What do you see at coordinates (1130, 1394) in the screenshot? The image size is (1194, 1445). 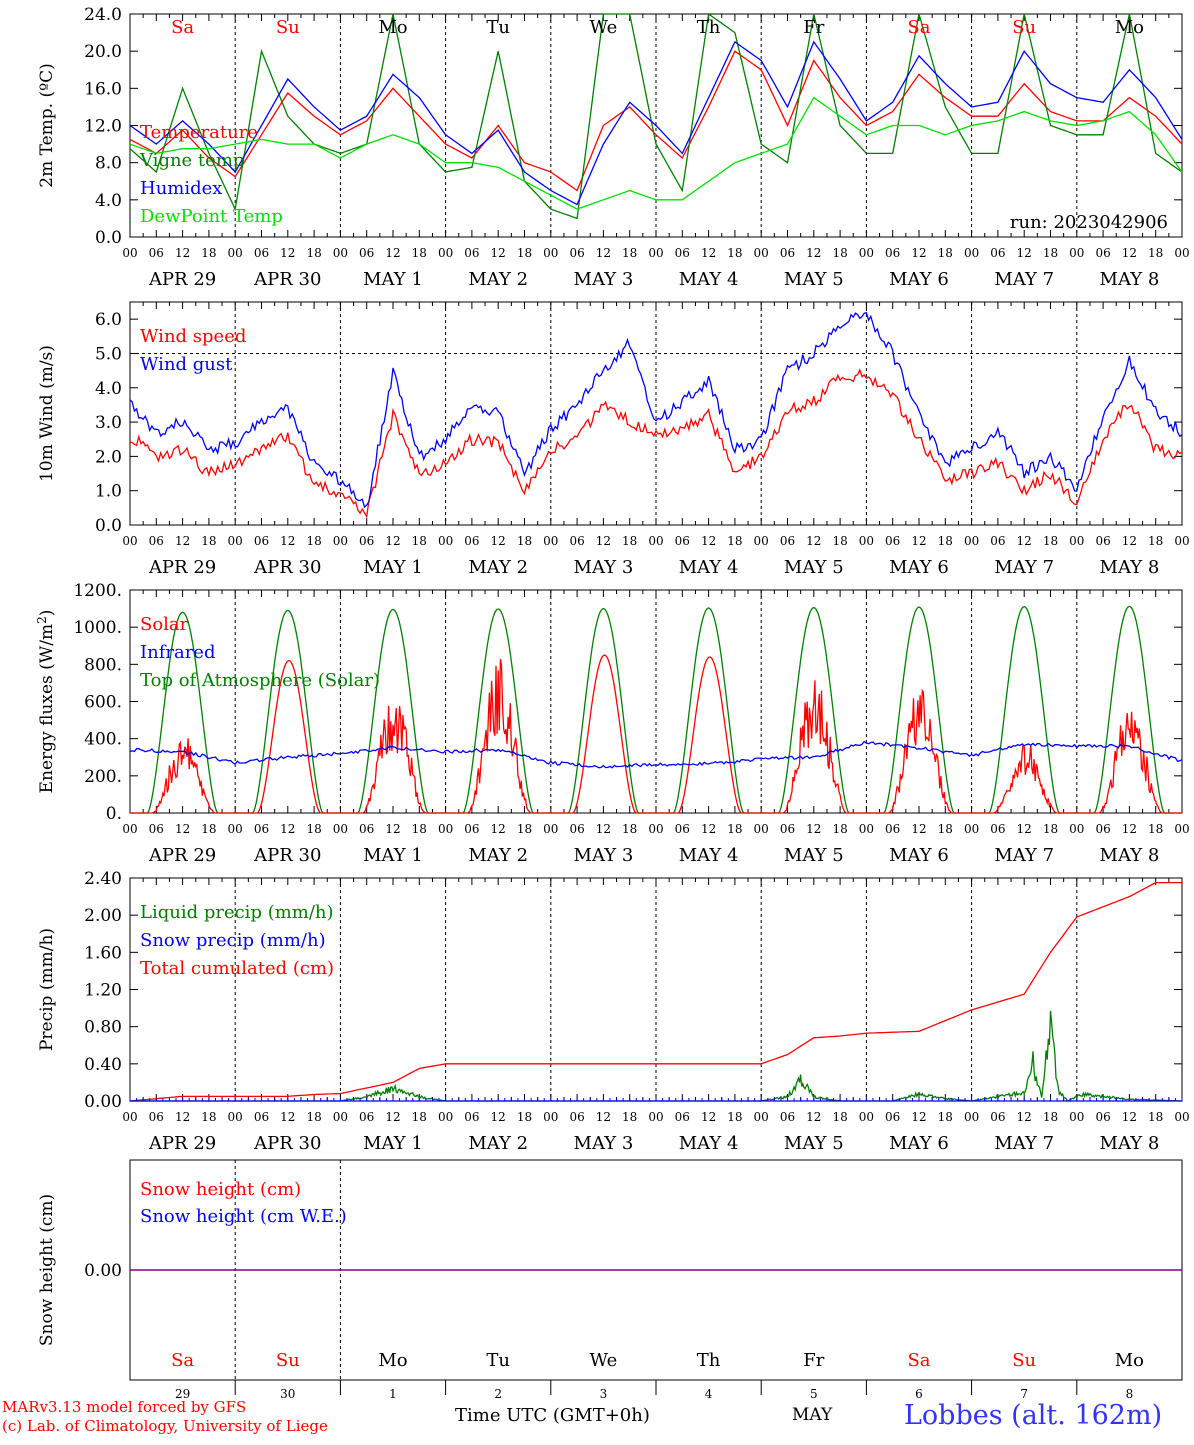 I see `day-number-label: 8` at bounding box center [1130, 1394].